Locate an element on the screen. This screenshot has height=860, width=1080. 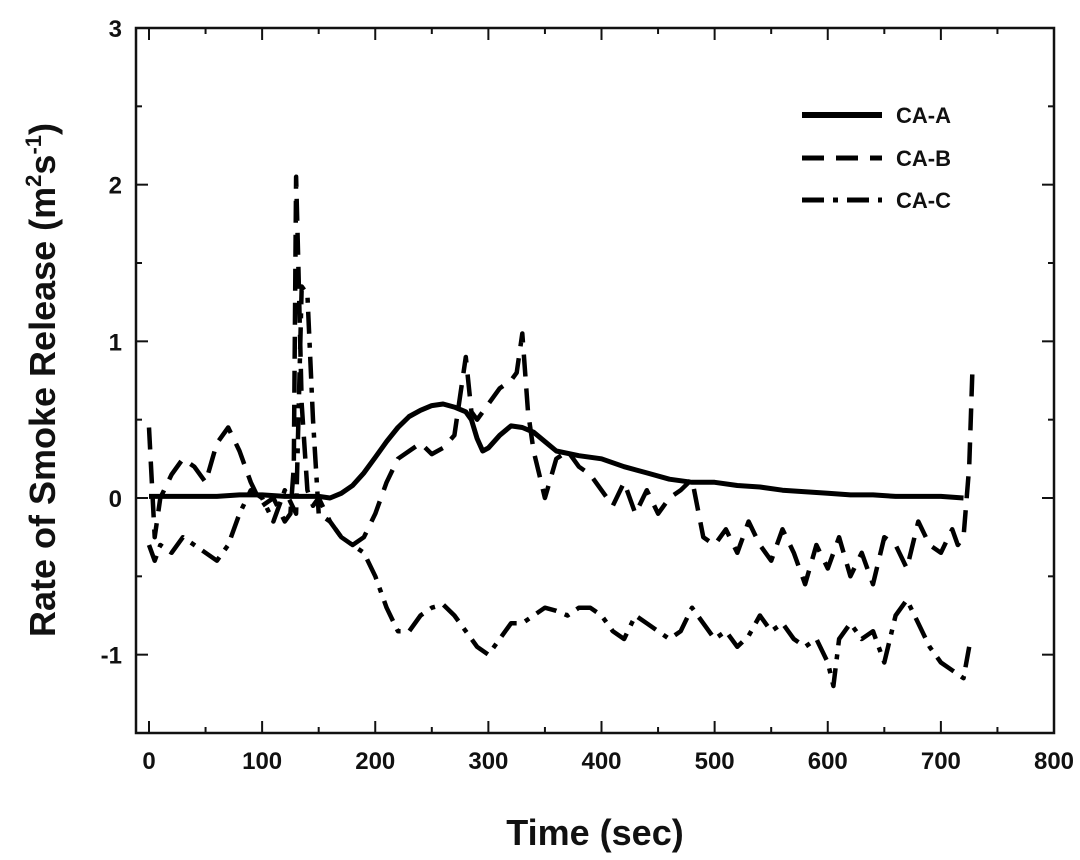
x-tick-label-500: 500 is located at coordinates (715, 761).